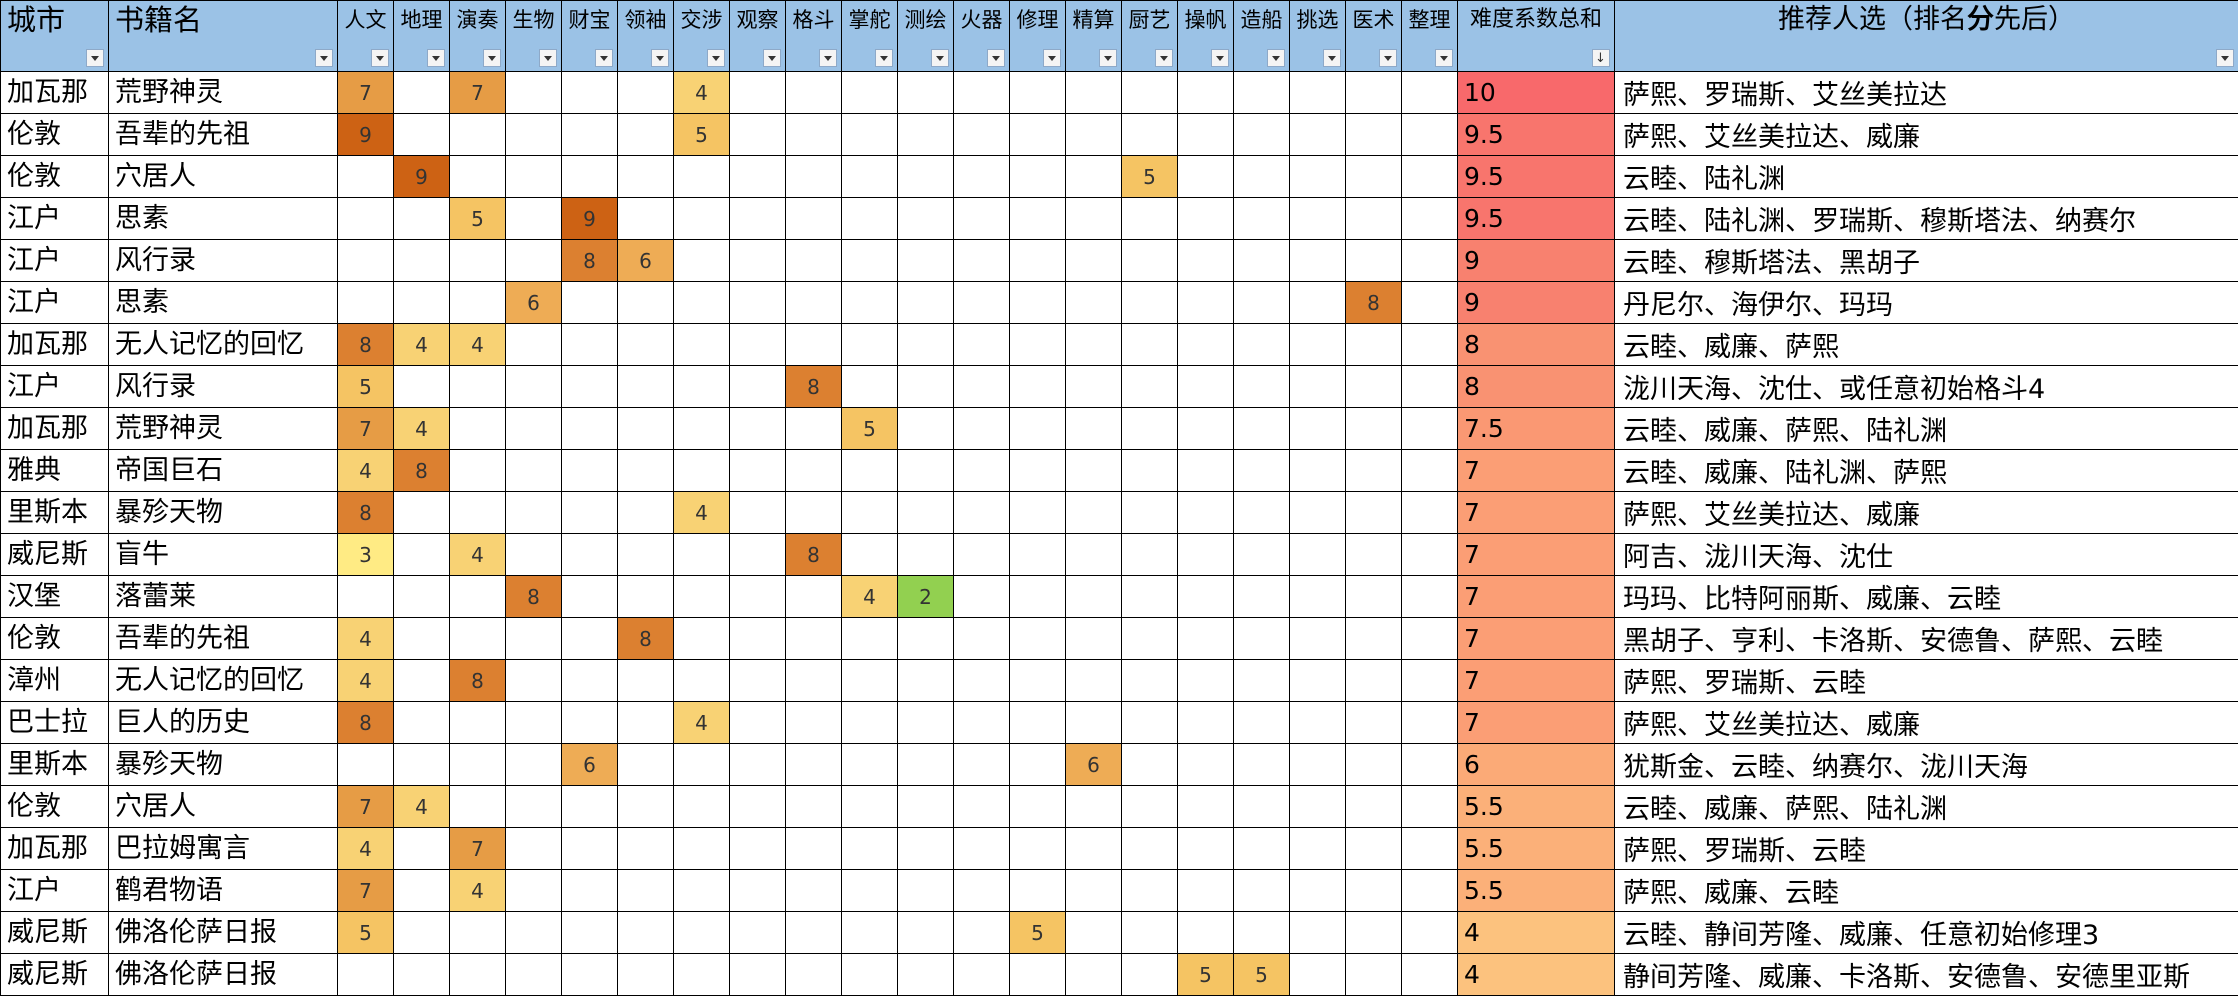 This screenshot has height=999, width=2238. What do you see at coordinates (645, 36) in the screenshot?
I see `header-skill-5: 领袖` at bounding box center [645, 36].